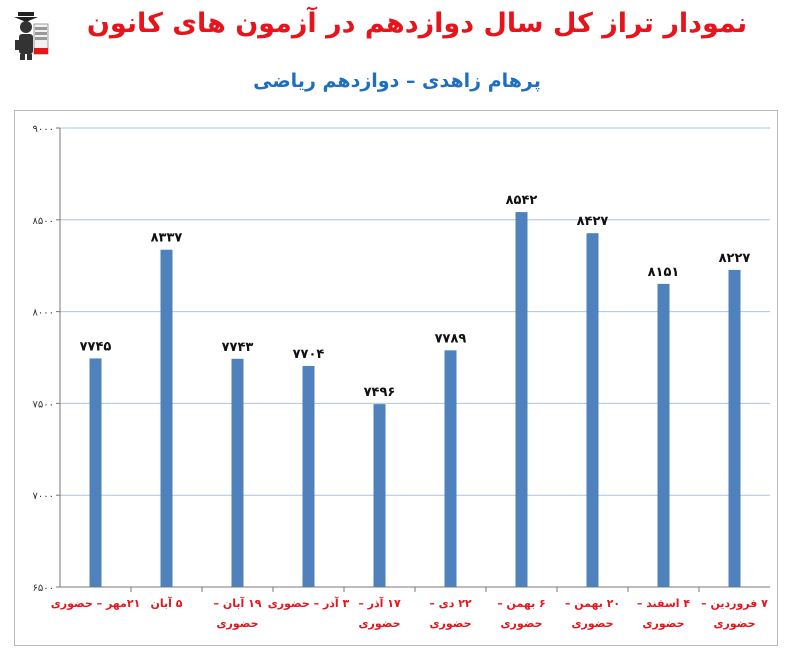  I want to click on data-label: ۷۴۹۶, so click(380, 392).